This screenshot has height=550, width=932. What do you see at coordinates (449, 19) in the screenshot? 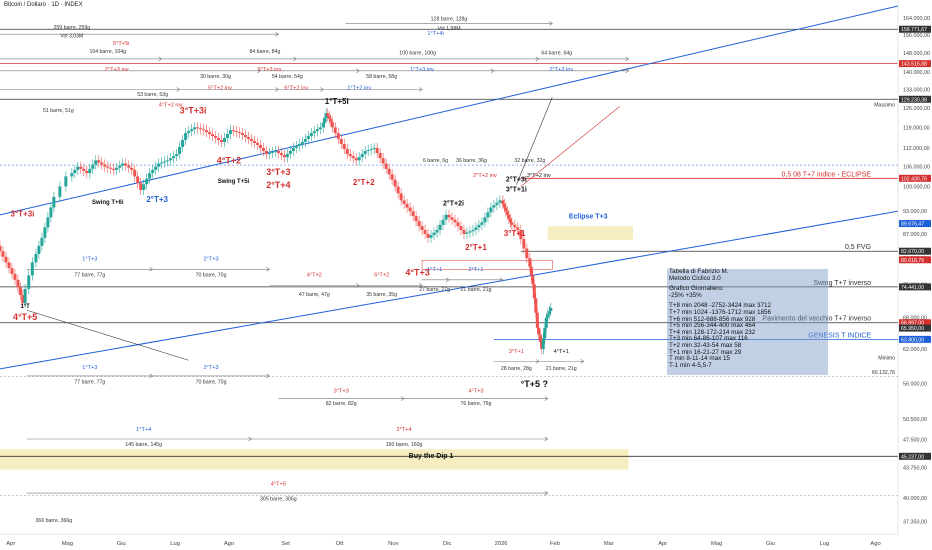
I see `span-label-0: 128 barre, 128g` at bounding box center [449, 19].